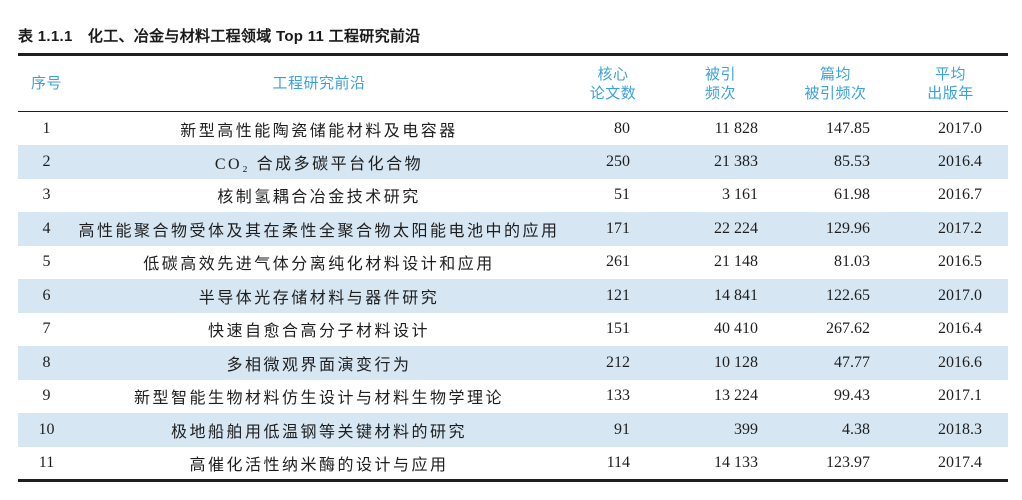 The width and height of the screenshot is (1022, 500). What do you see at coordinates (852, 262) in the screenshot?
I see `citations-per-paper-cell: 81.03` at bounding box center [852, 262].